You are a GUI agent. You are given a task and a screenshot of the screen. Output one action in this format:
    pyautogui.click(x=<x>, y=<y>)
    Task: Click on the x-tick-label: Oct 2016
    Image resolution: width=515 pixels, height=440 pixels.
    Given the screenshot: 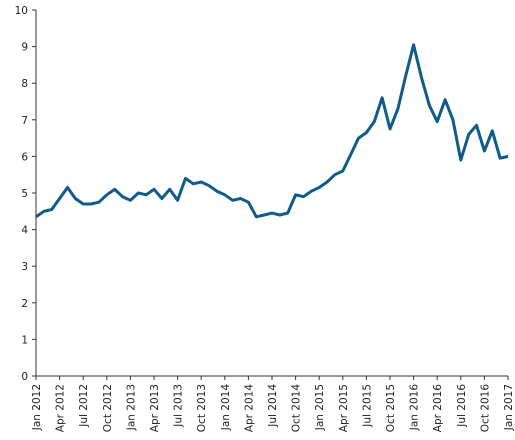 What is the action you would take?
    pyautogui.click(x=485, y=408)
    